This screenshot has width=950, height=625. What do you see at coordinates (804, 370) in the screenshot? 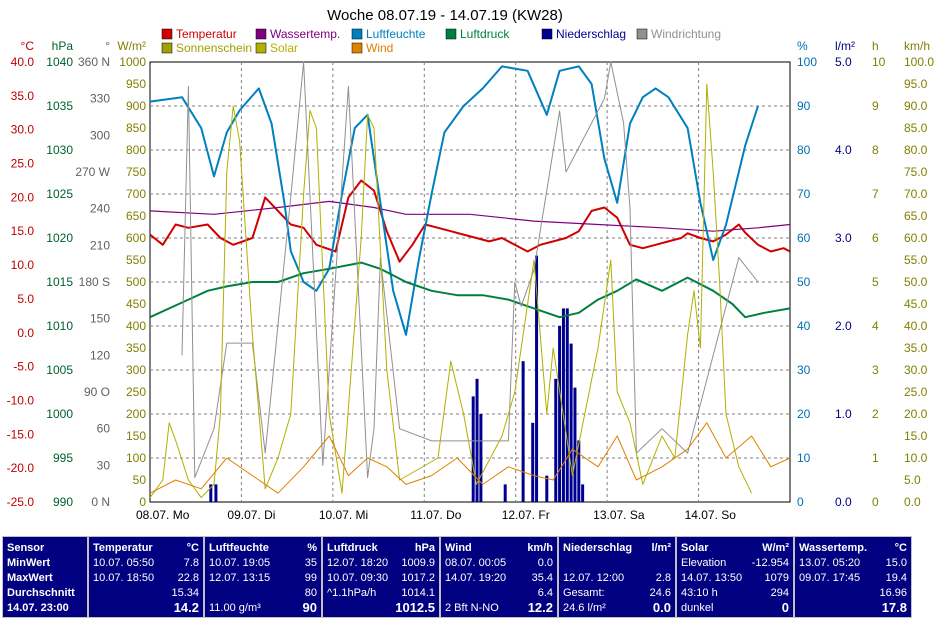
I see `tick-humidity: 30` at bounding box center [804, 370].